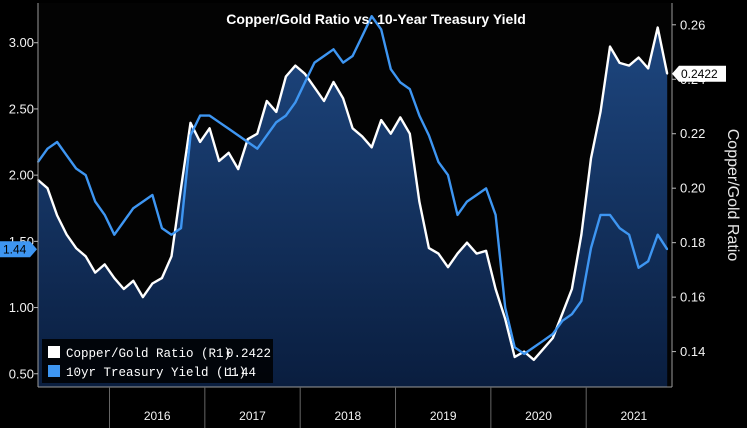  What do you see at coordinates (241, 373) in the screenshot?
I see `legend-value-treasury: 1.44` at bounding box center [241, 373].